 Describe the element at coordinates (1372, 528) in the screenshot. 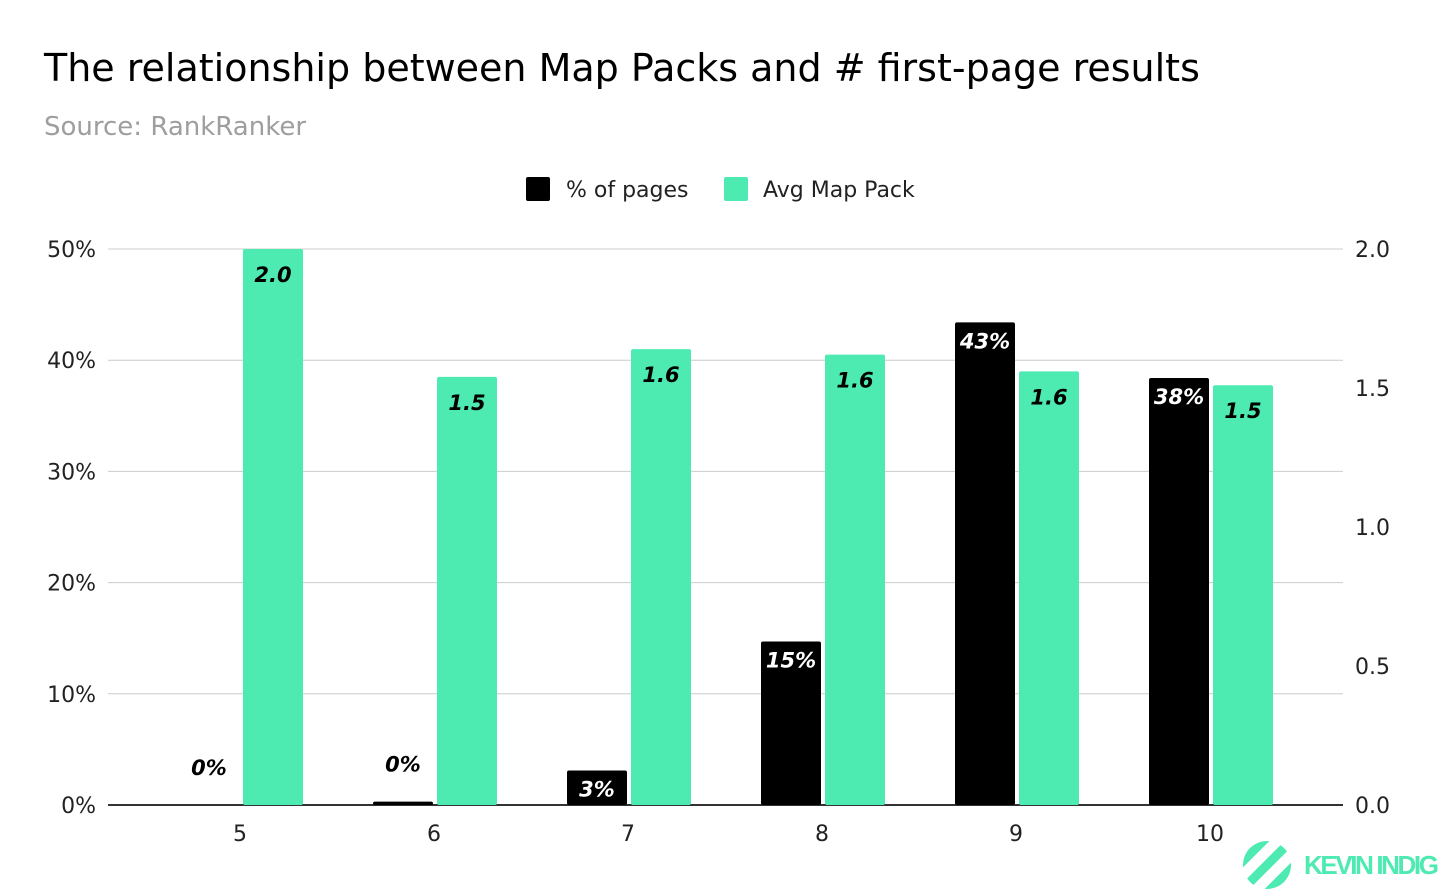

I see `right-tick-label: 1.0` at that location.